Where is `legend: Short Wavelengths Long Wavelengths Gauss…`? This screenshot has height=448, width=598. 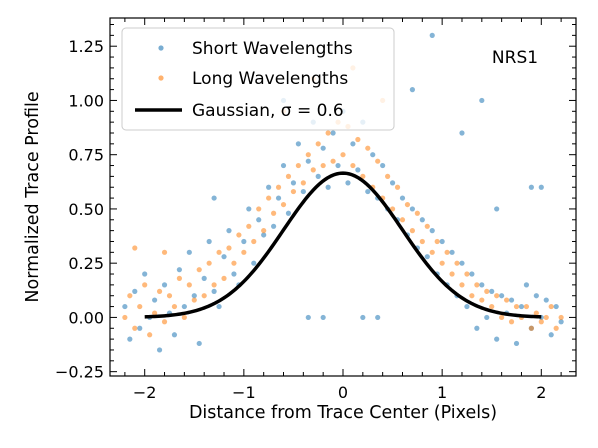 legend: Short Wavelengths Long Wavelengths Gauss… is located at coordinates (258, 79).